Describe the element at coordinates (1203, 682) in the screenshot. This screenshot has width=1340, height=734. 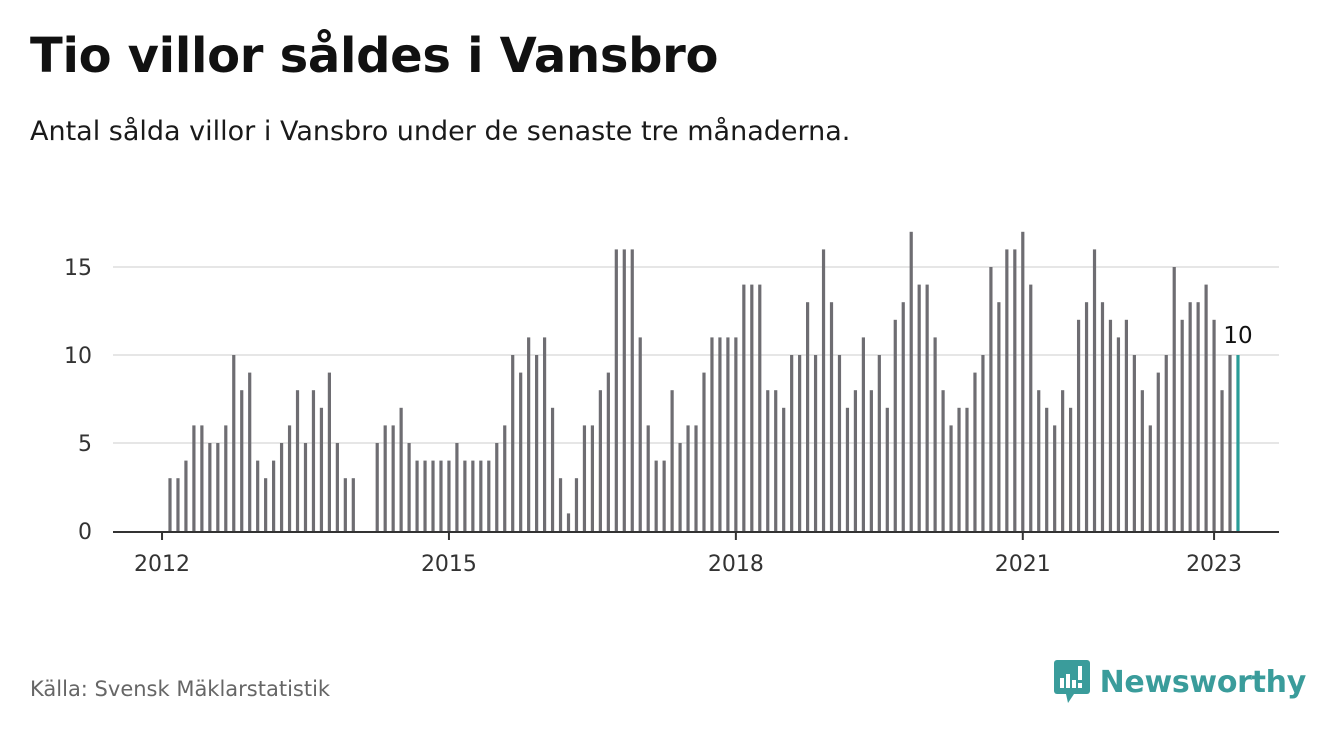
I see `brand-name: Newsworthy` at that location.